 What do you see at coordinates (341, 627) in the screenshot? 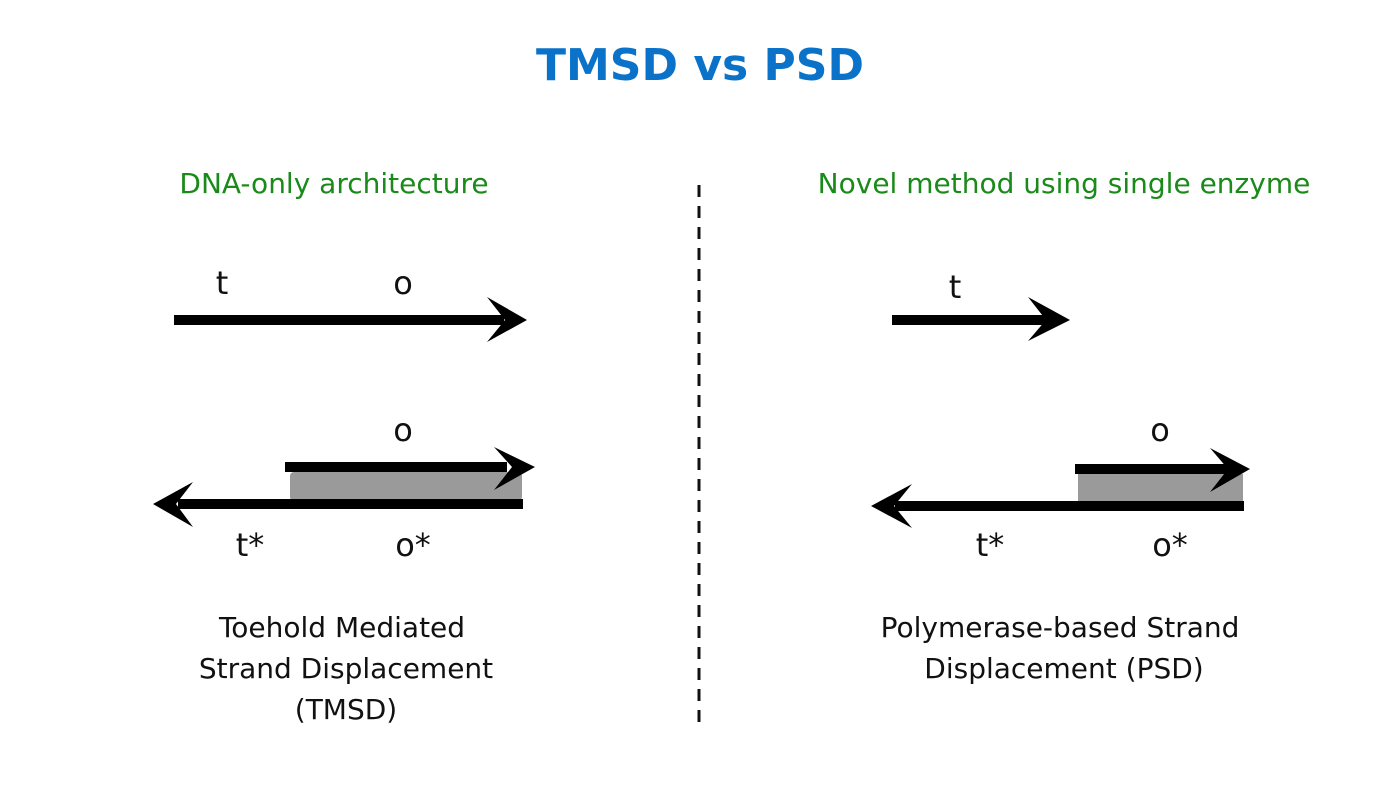
I see `tmsd-caption-line: Toehold Mediated` at bounding box center [341, 627].